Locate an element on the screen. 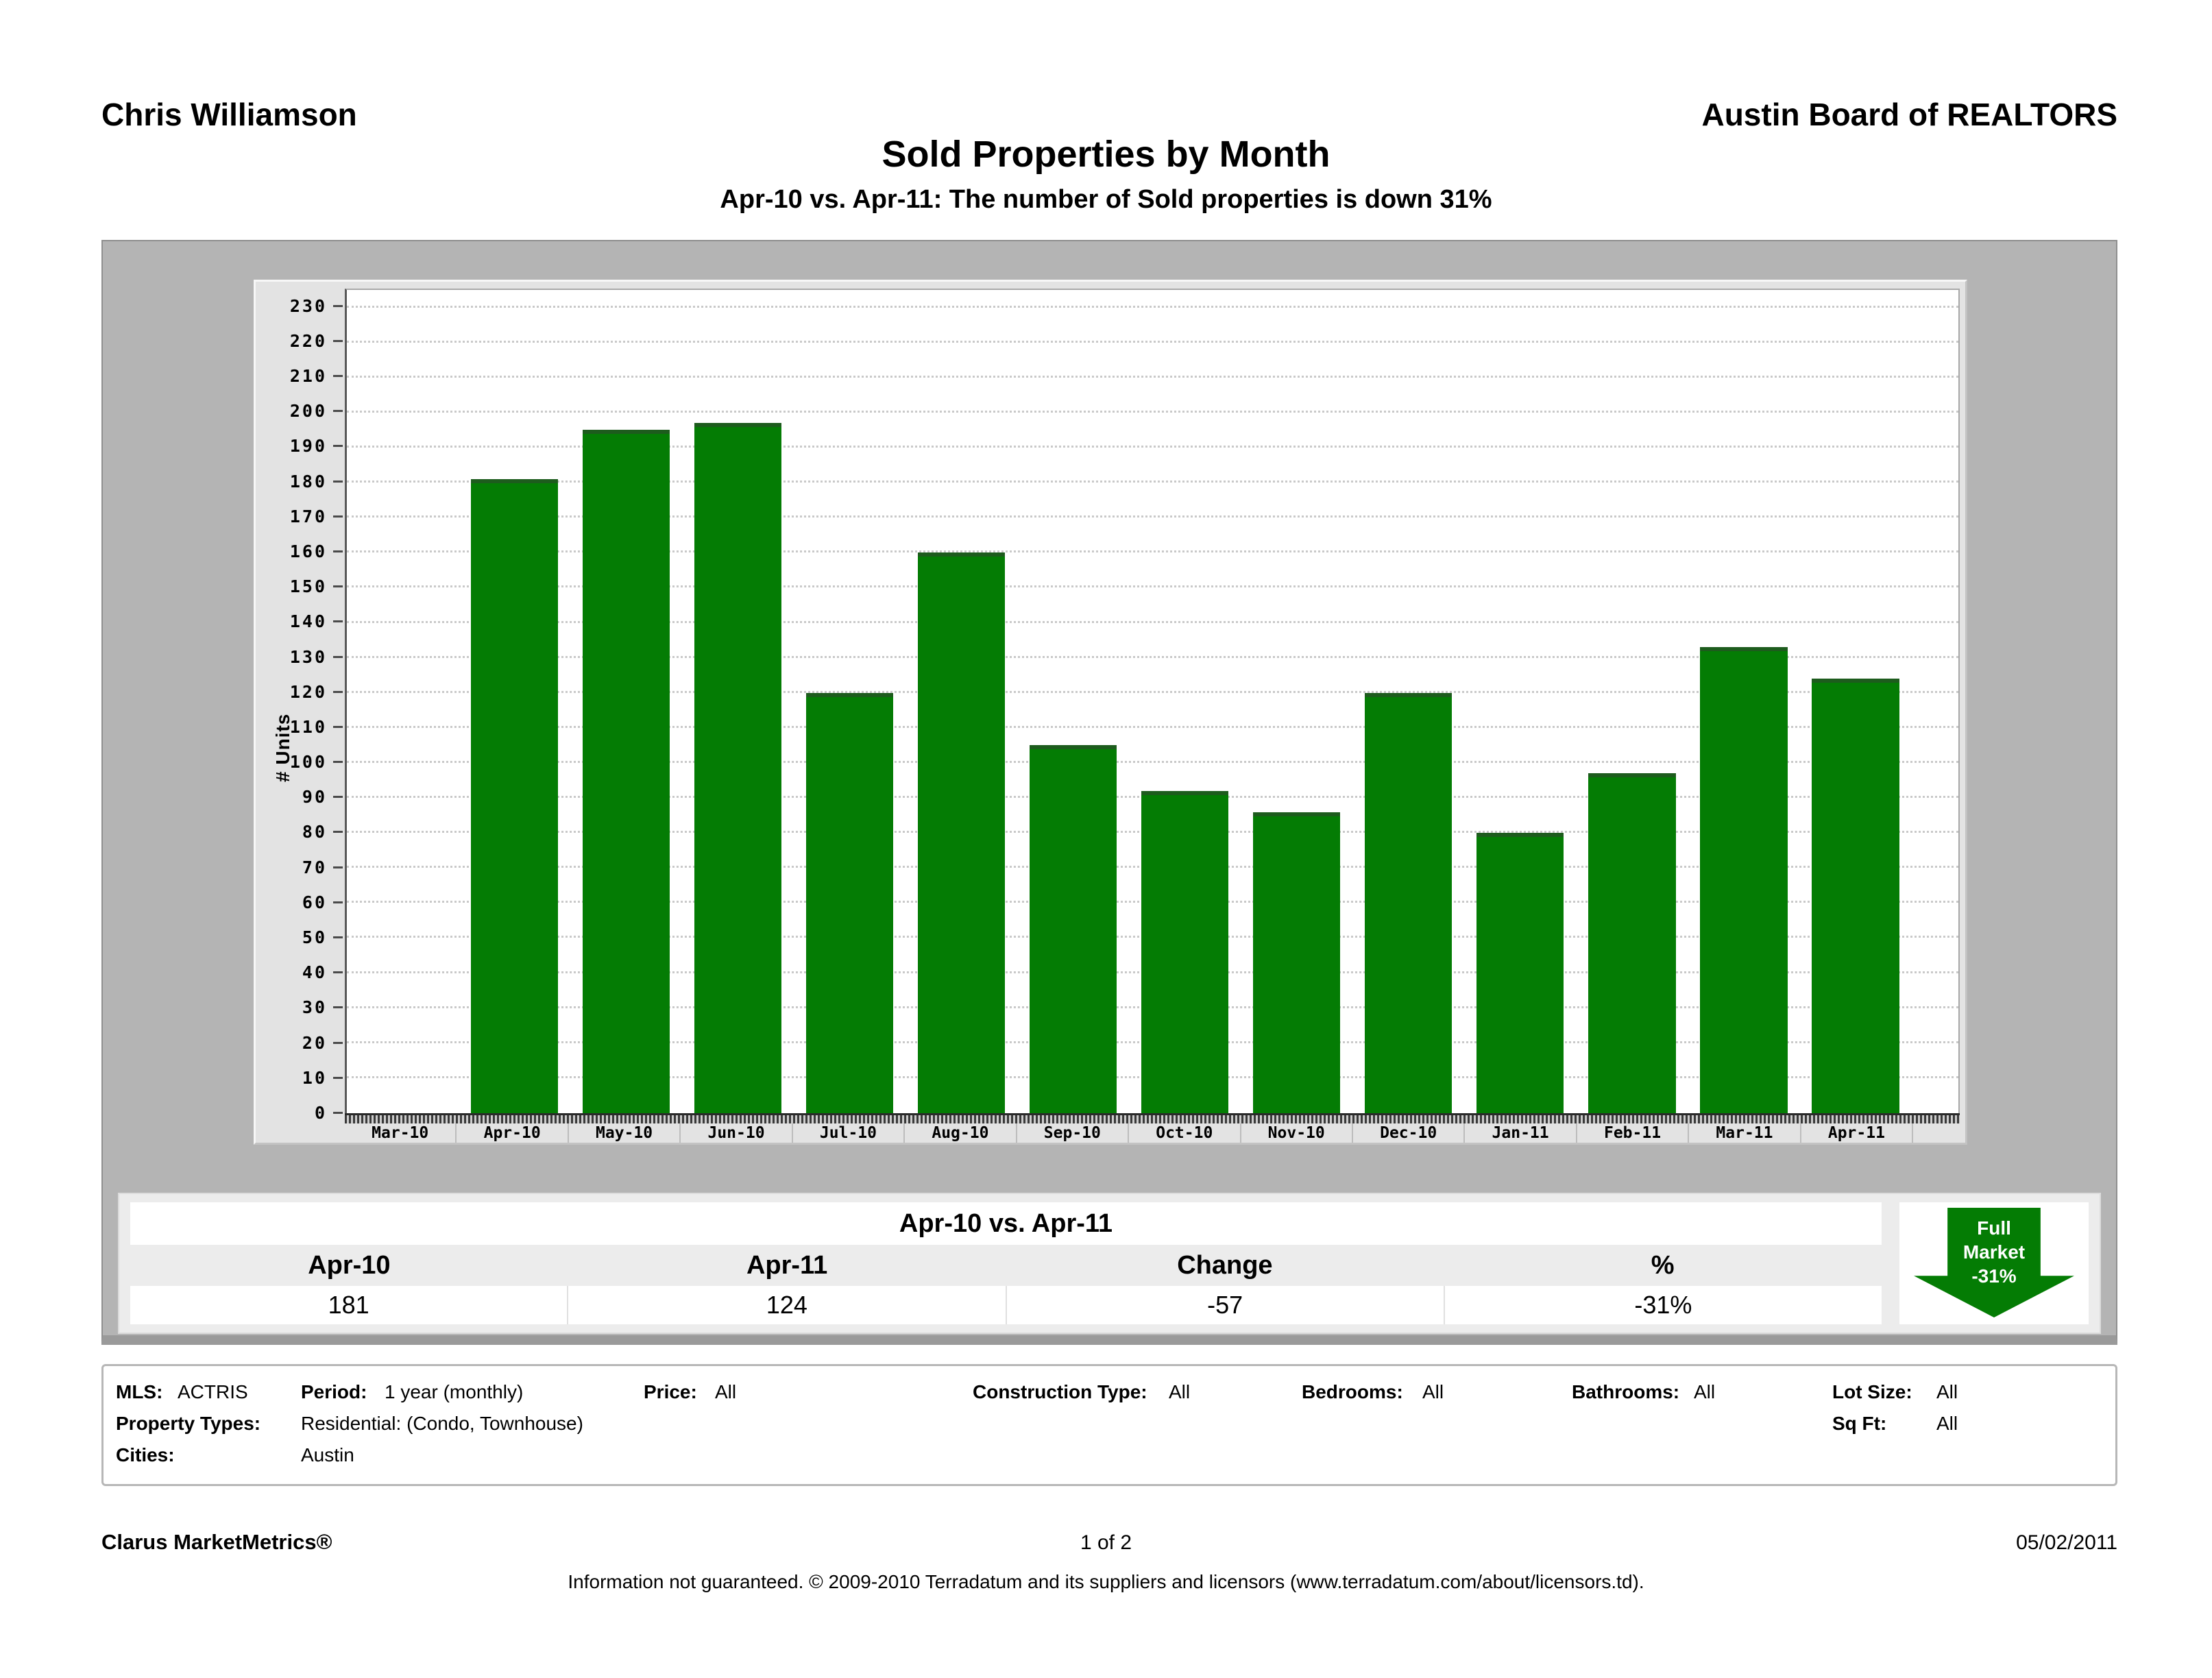 This screenshot has height=1678, width=2212. table-value-cell: -57 is located at coordinates (1224, 1305).